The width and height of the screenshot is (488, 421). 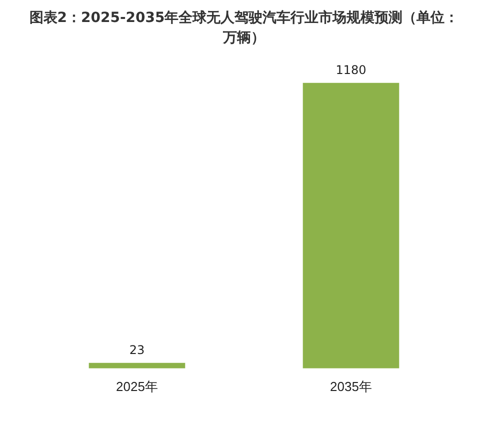 I want to click on x-tick-label: 2035年, so click(x=351, y=386).